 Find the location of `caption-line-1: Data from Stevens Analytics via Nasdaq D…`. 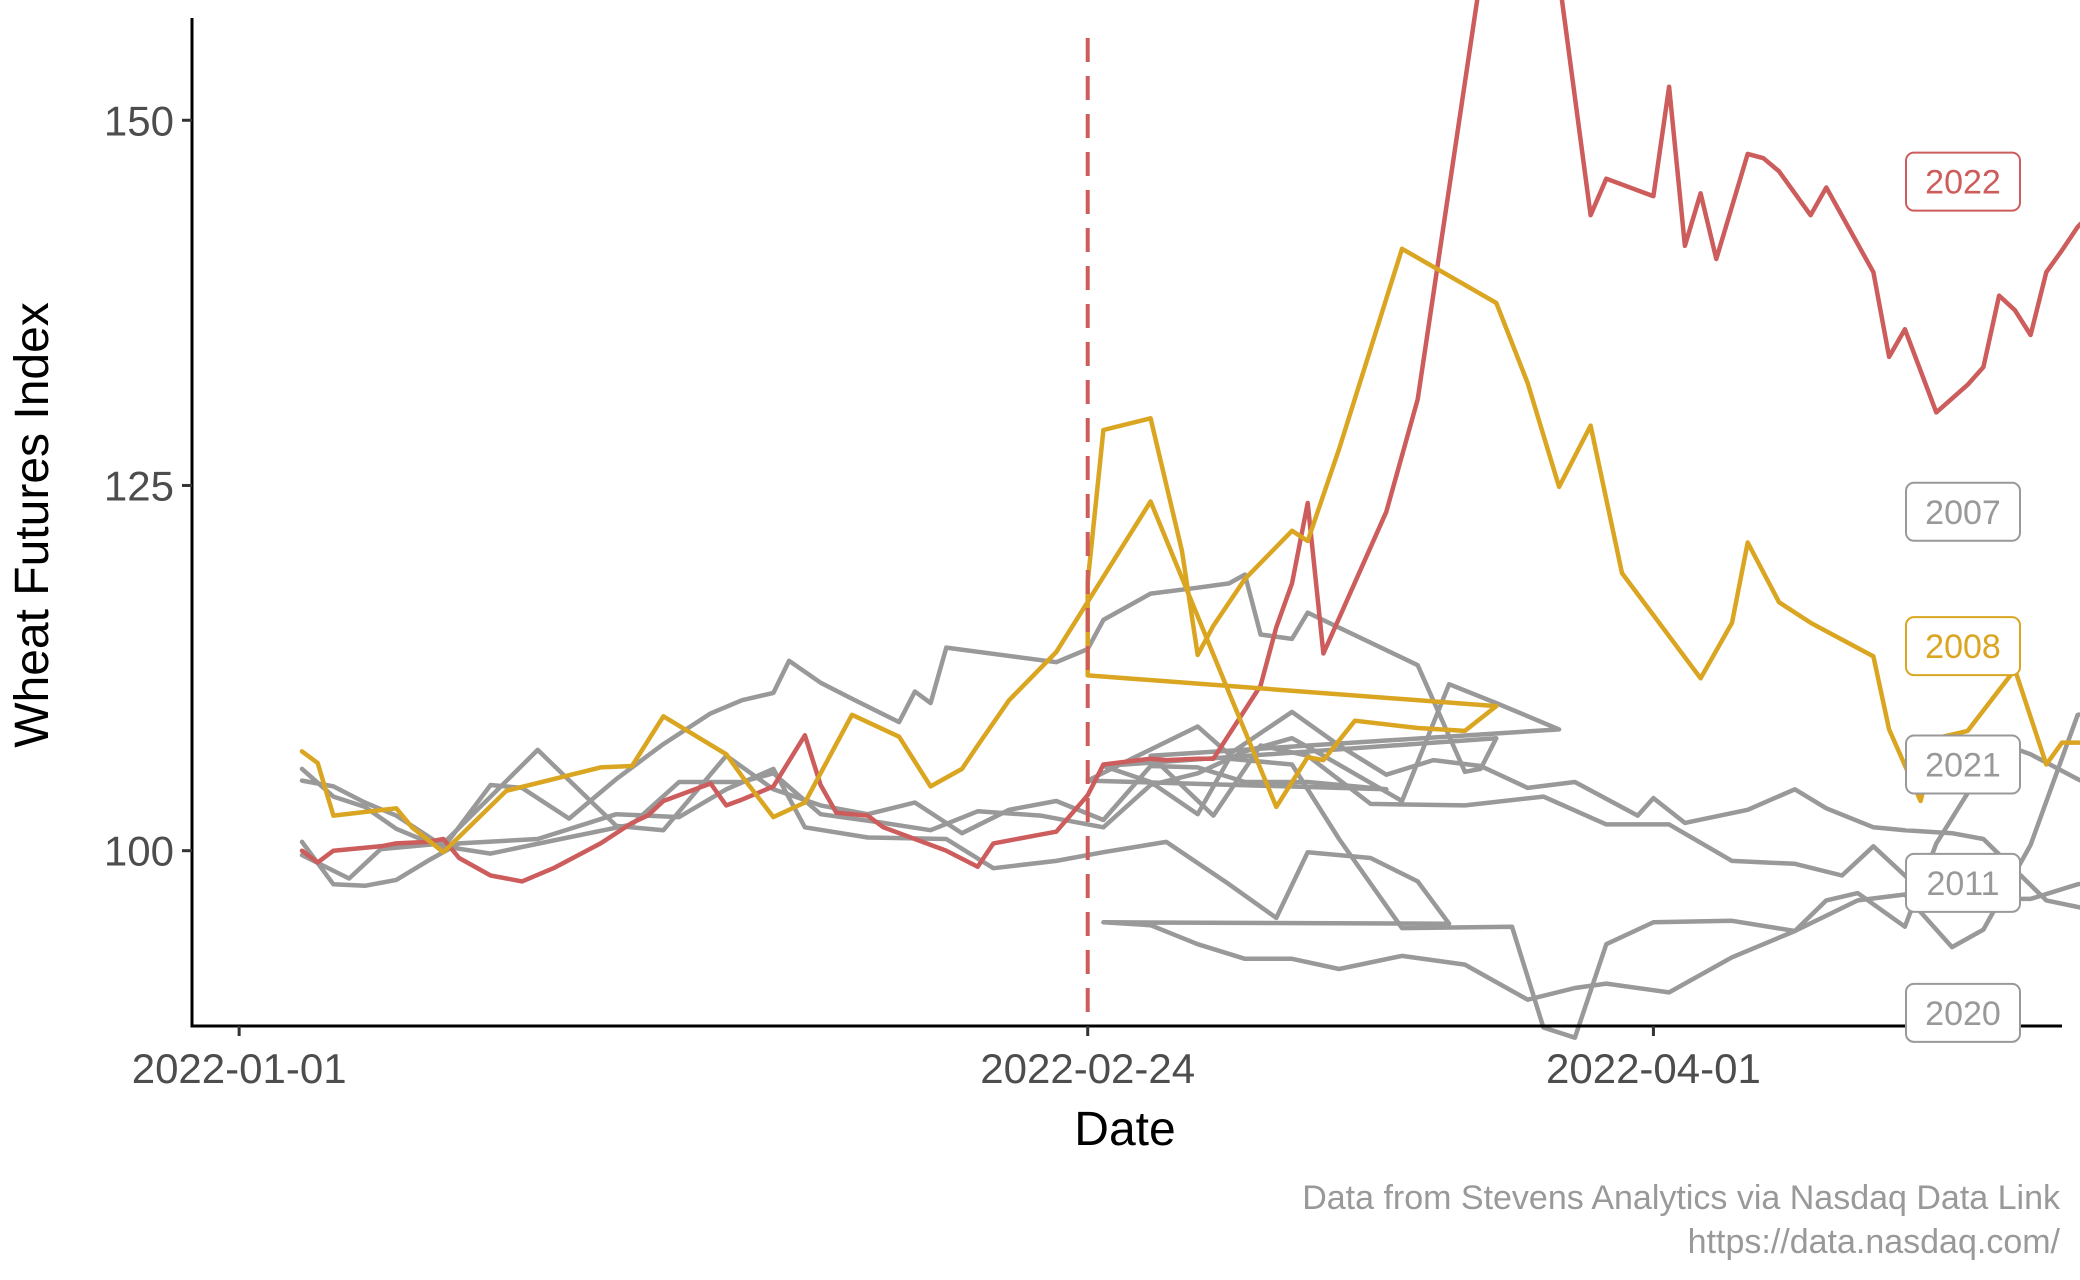

caption-line-1: Data from Stevens Analytics via Nasdaq D… is located at coordinates (1681, 1198).